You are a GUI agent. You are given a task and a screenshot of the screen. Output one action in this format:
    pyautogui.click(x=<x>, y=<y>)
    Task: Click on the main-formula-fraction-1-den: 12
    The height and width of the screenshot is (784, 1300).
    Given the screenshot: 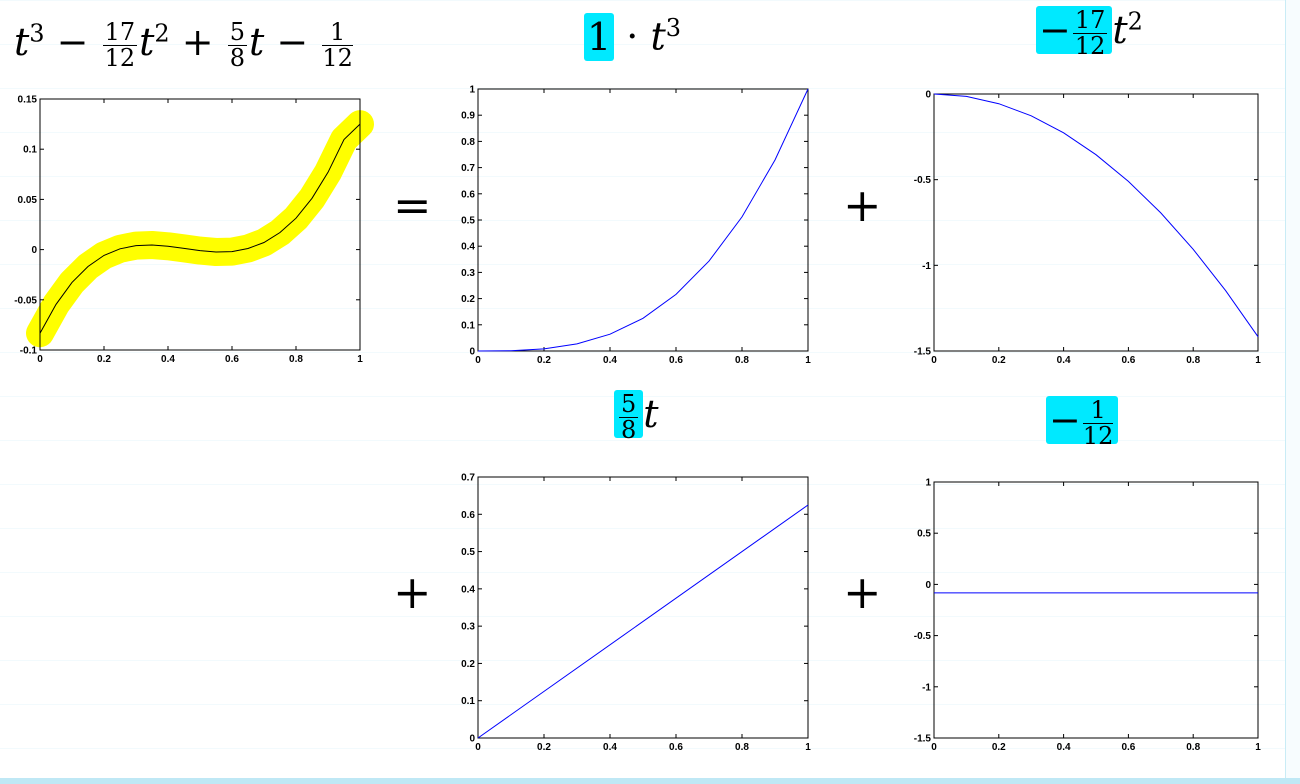 What is the action you would take?
    pyautogui.click(x=120, y=58)
    